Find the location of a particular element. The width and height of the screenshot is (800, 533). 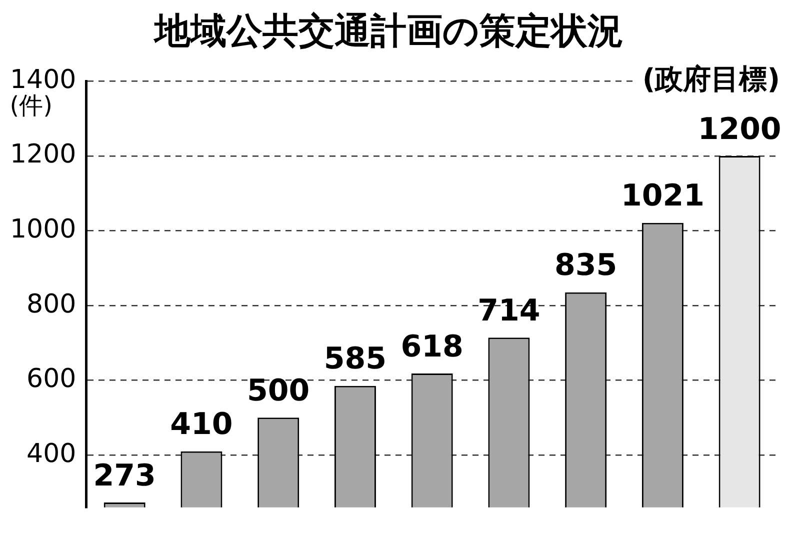

data-label: 500 is located at coordinates (278, 390).